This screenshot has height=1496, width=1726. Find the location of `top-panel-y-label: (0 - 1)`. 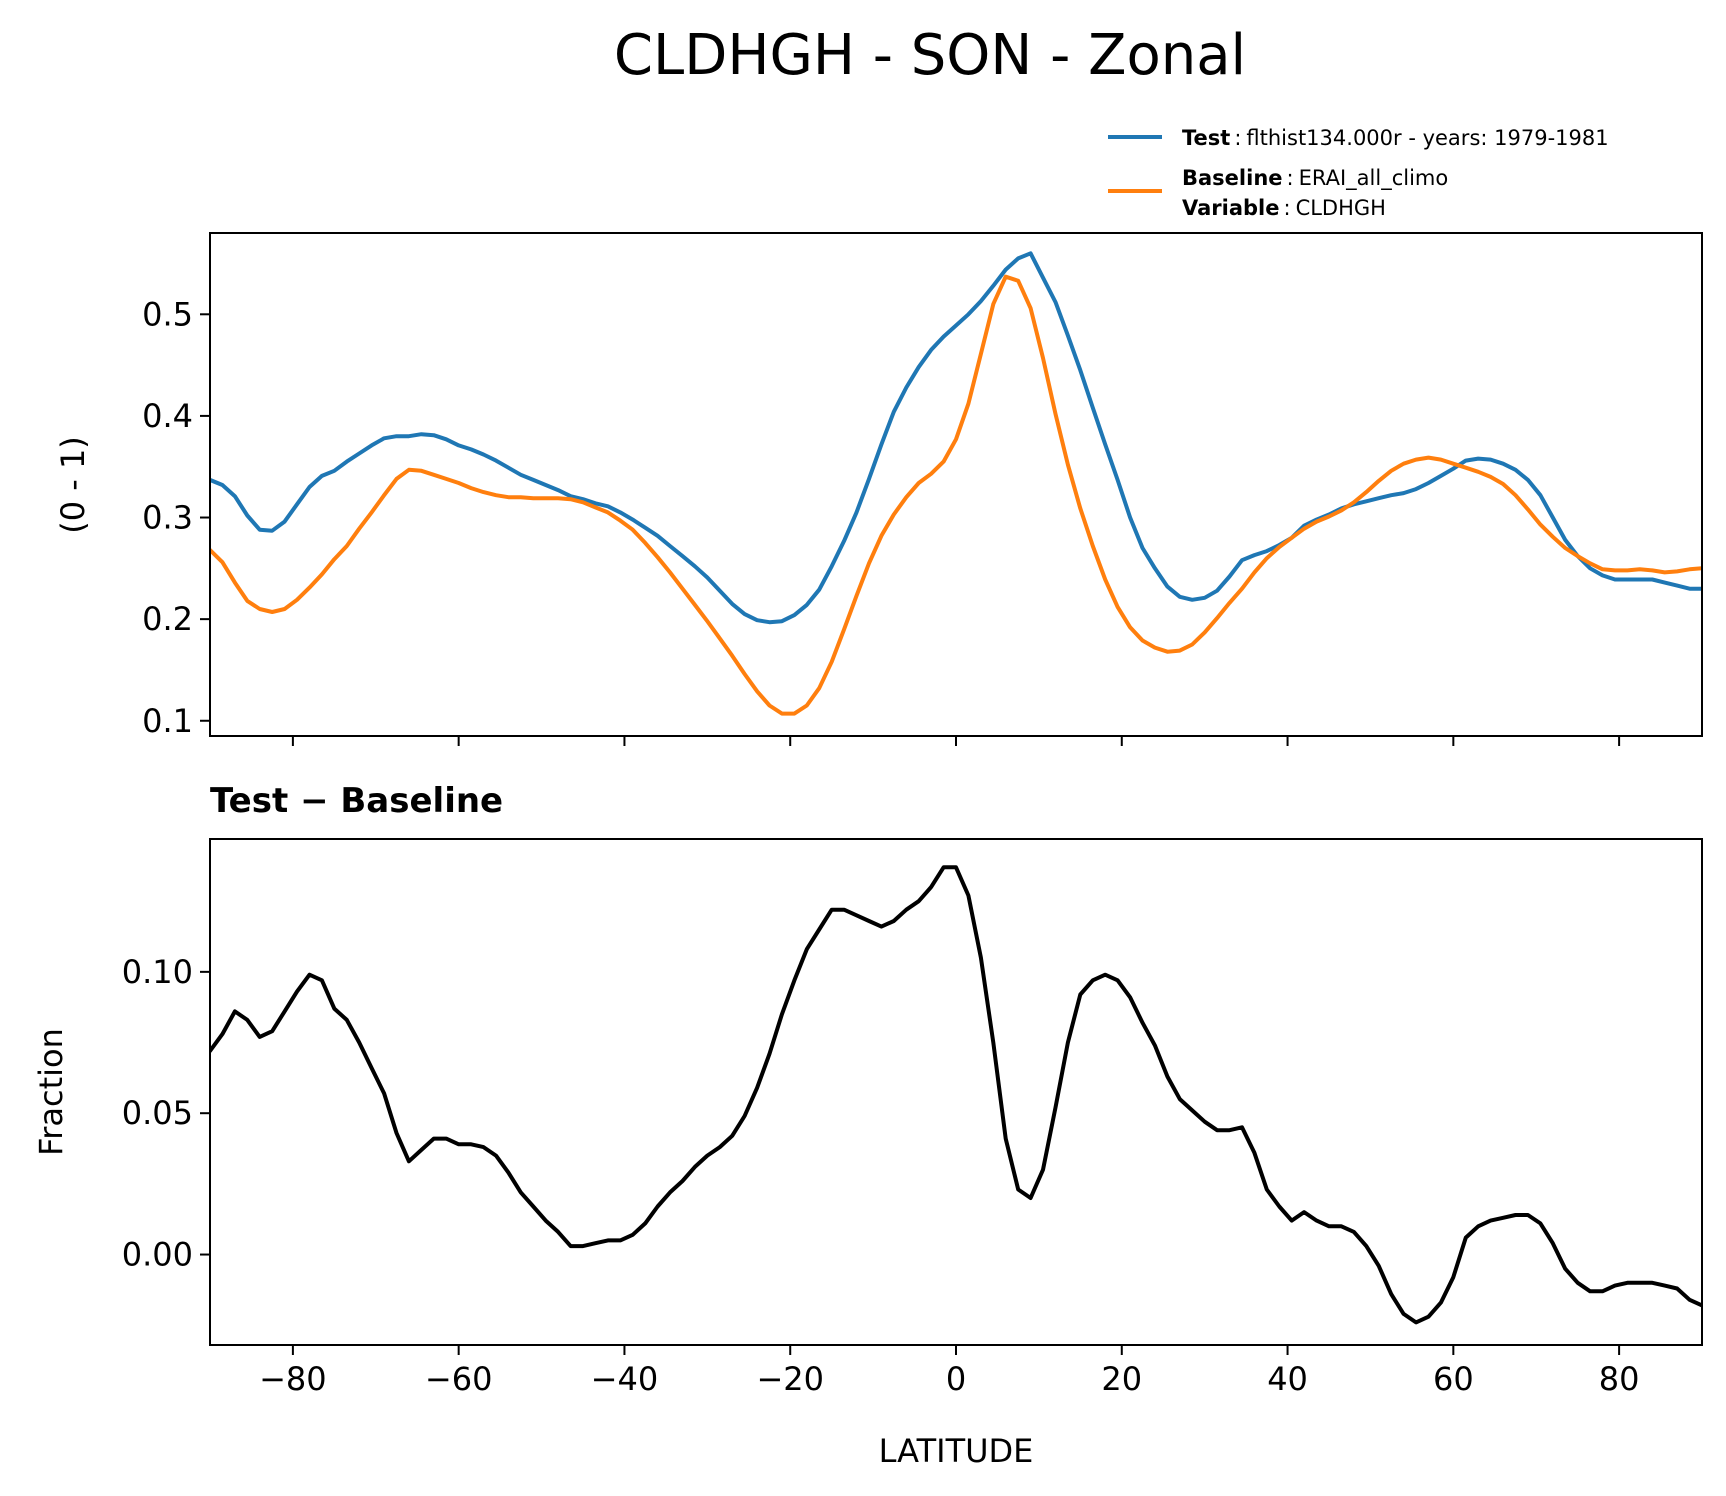

top-panel-y-label: (0 - 1) is located at coordinates (73, 485).